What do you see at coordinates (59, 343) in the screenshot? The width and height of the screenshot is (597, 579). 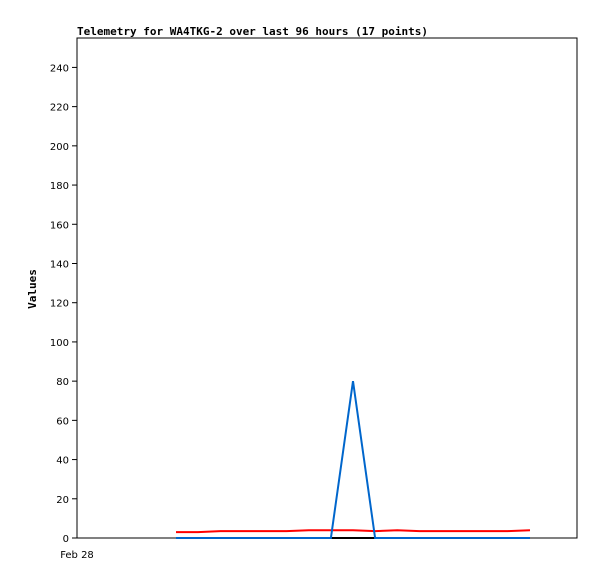 I see `y-tick-label: 100` at bounding box center [59, 343].